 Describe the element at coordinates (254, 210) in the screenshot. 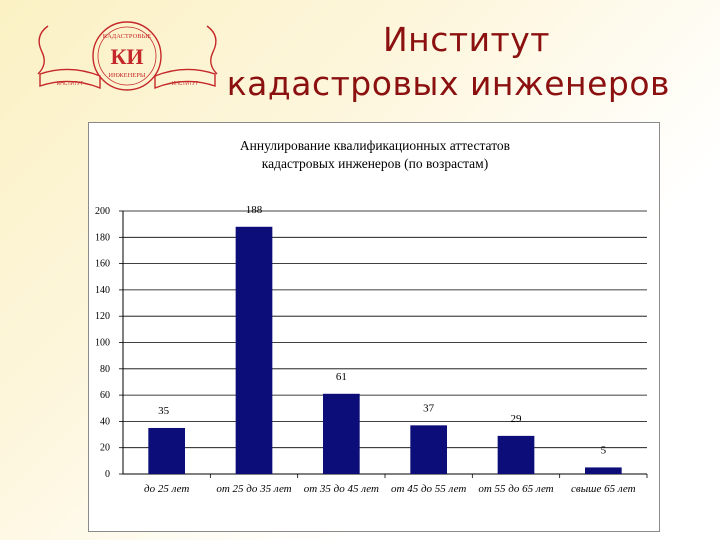

I see `data-label: 188` at that location.